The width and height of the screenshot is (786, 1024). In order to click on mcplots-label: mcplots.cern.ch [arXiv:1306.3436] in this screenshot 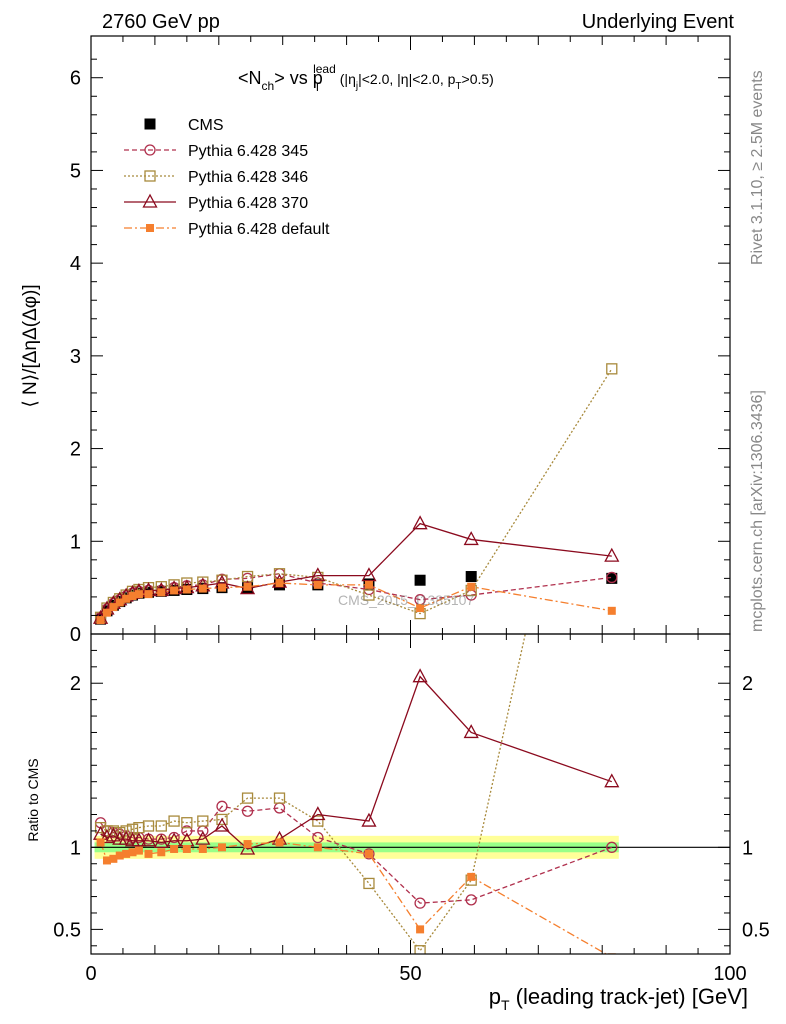, I will do `click(757, 511)`.